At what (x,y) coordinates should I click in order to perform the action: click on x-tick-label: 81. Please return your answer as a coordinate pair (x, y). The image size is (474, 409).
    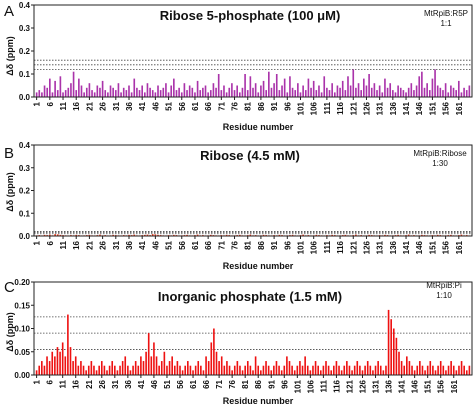
    Looking at the image, I should click on (248, 244).